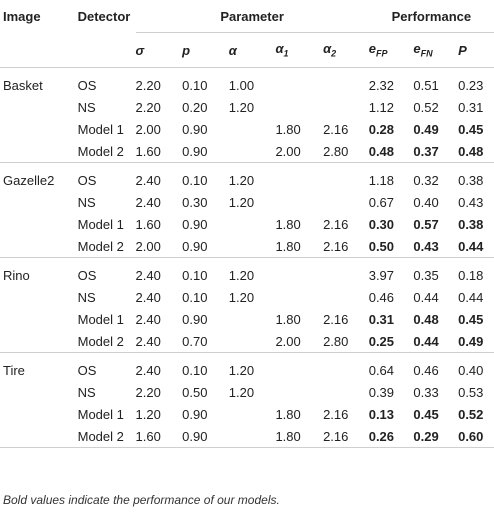  I want to click on header-performance: Performance, so click(431, 16).